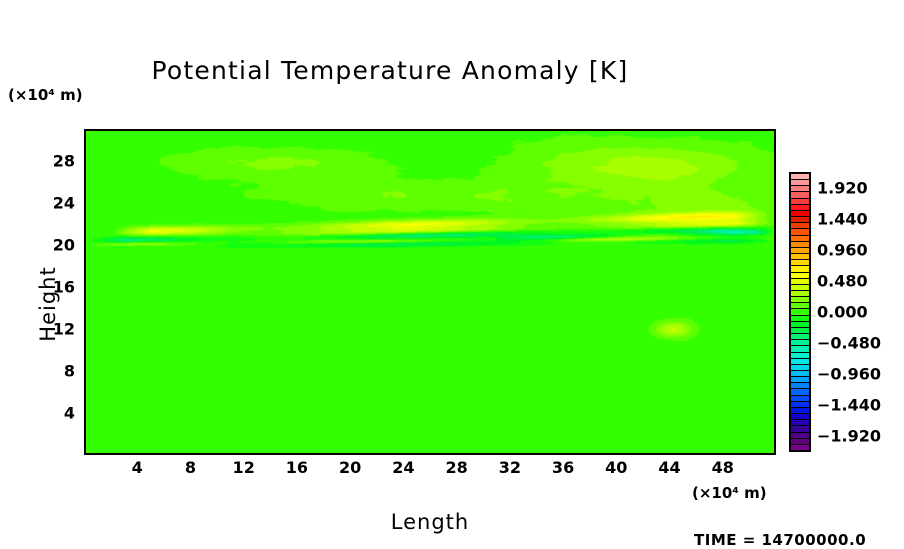 The height and width of the screenshot is (549, 904). Describe the element at coordinates (729, 493) in the screenshot. I see `x-axis-unit-label: (×10⁴ m)` at that location.